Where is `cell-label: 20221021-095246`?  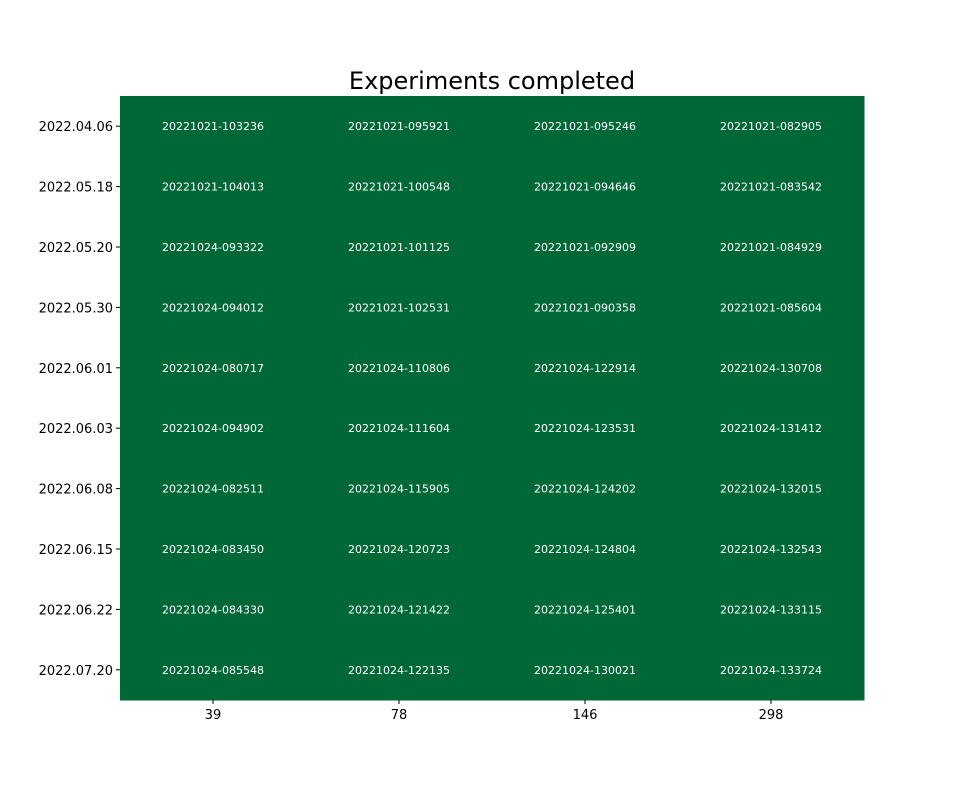
cell-label: 20221021-095246 is located at coordinates (585, 126).